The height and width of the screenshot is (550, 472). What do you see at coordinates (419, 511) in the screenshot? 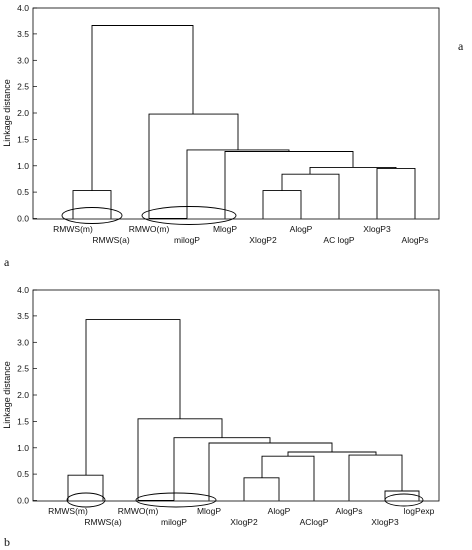
I see `leaf-label: logPexp` at bounding box center [419, 511].